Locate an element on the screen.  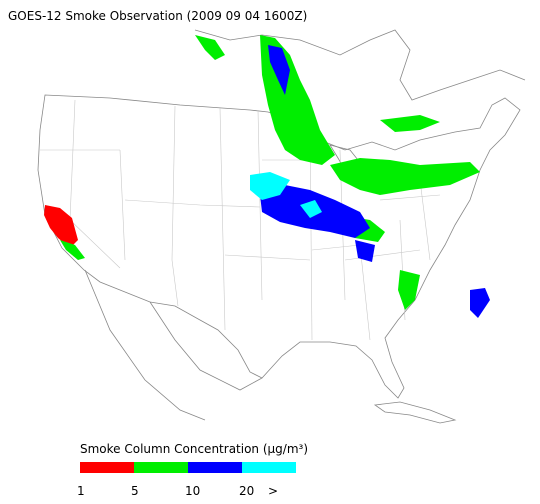
legend-label: 20 is located at coordinates (246, 491).